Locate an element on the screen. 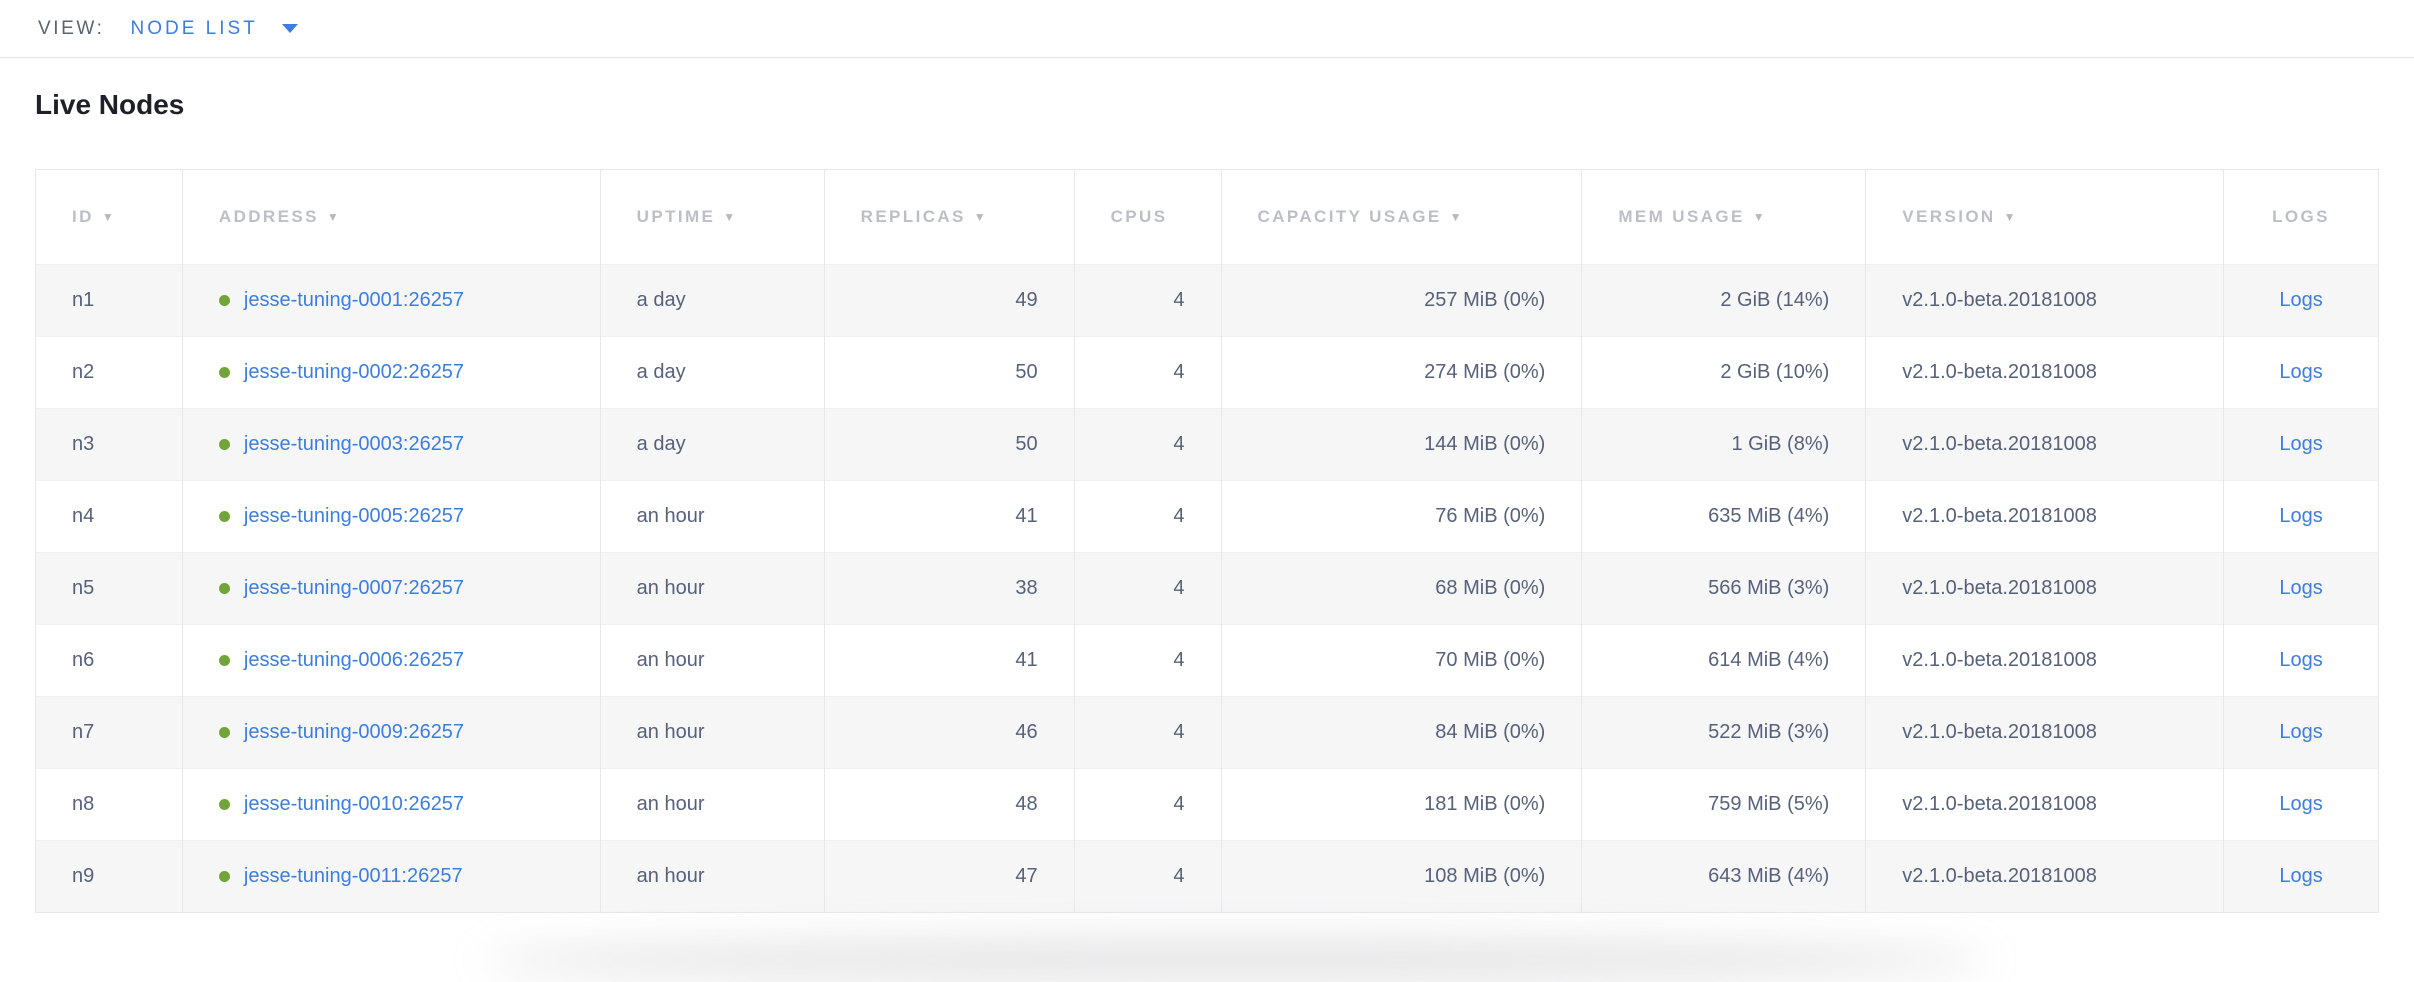 The image size is (2414, 982). node-address-link: jesse-tuning-0001:26257 is located at coordinates (354, 300).